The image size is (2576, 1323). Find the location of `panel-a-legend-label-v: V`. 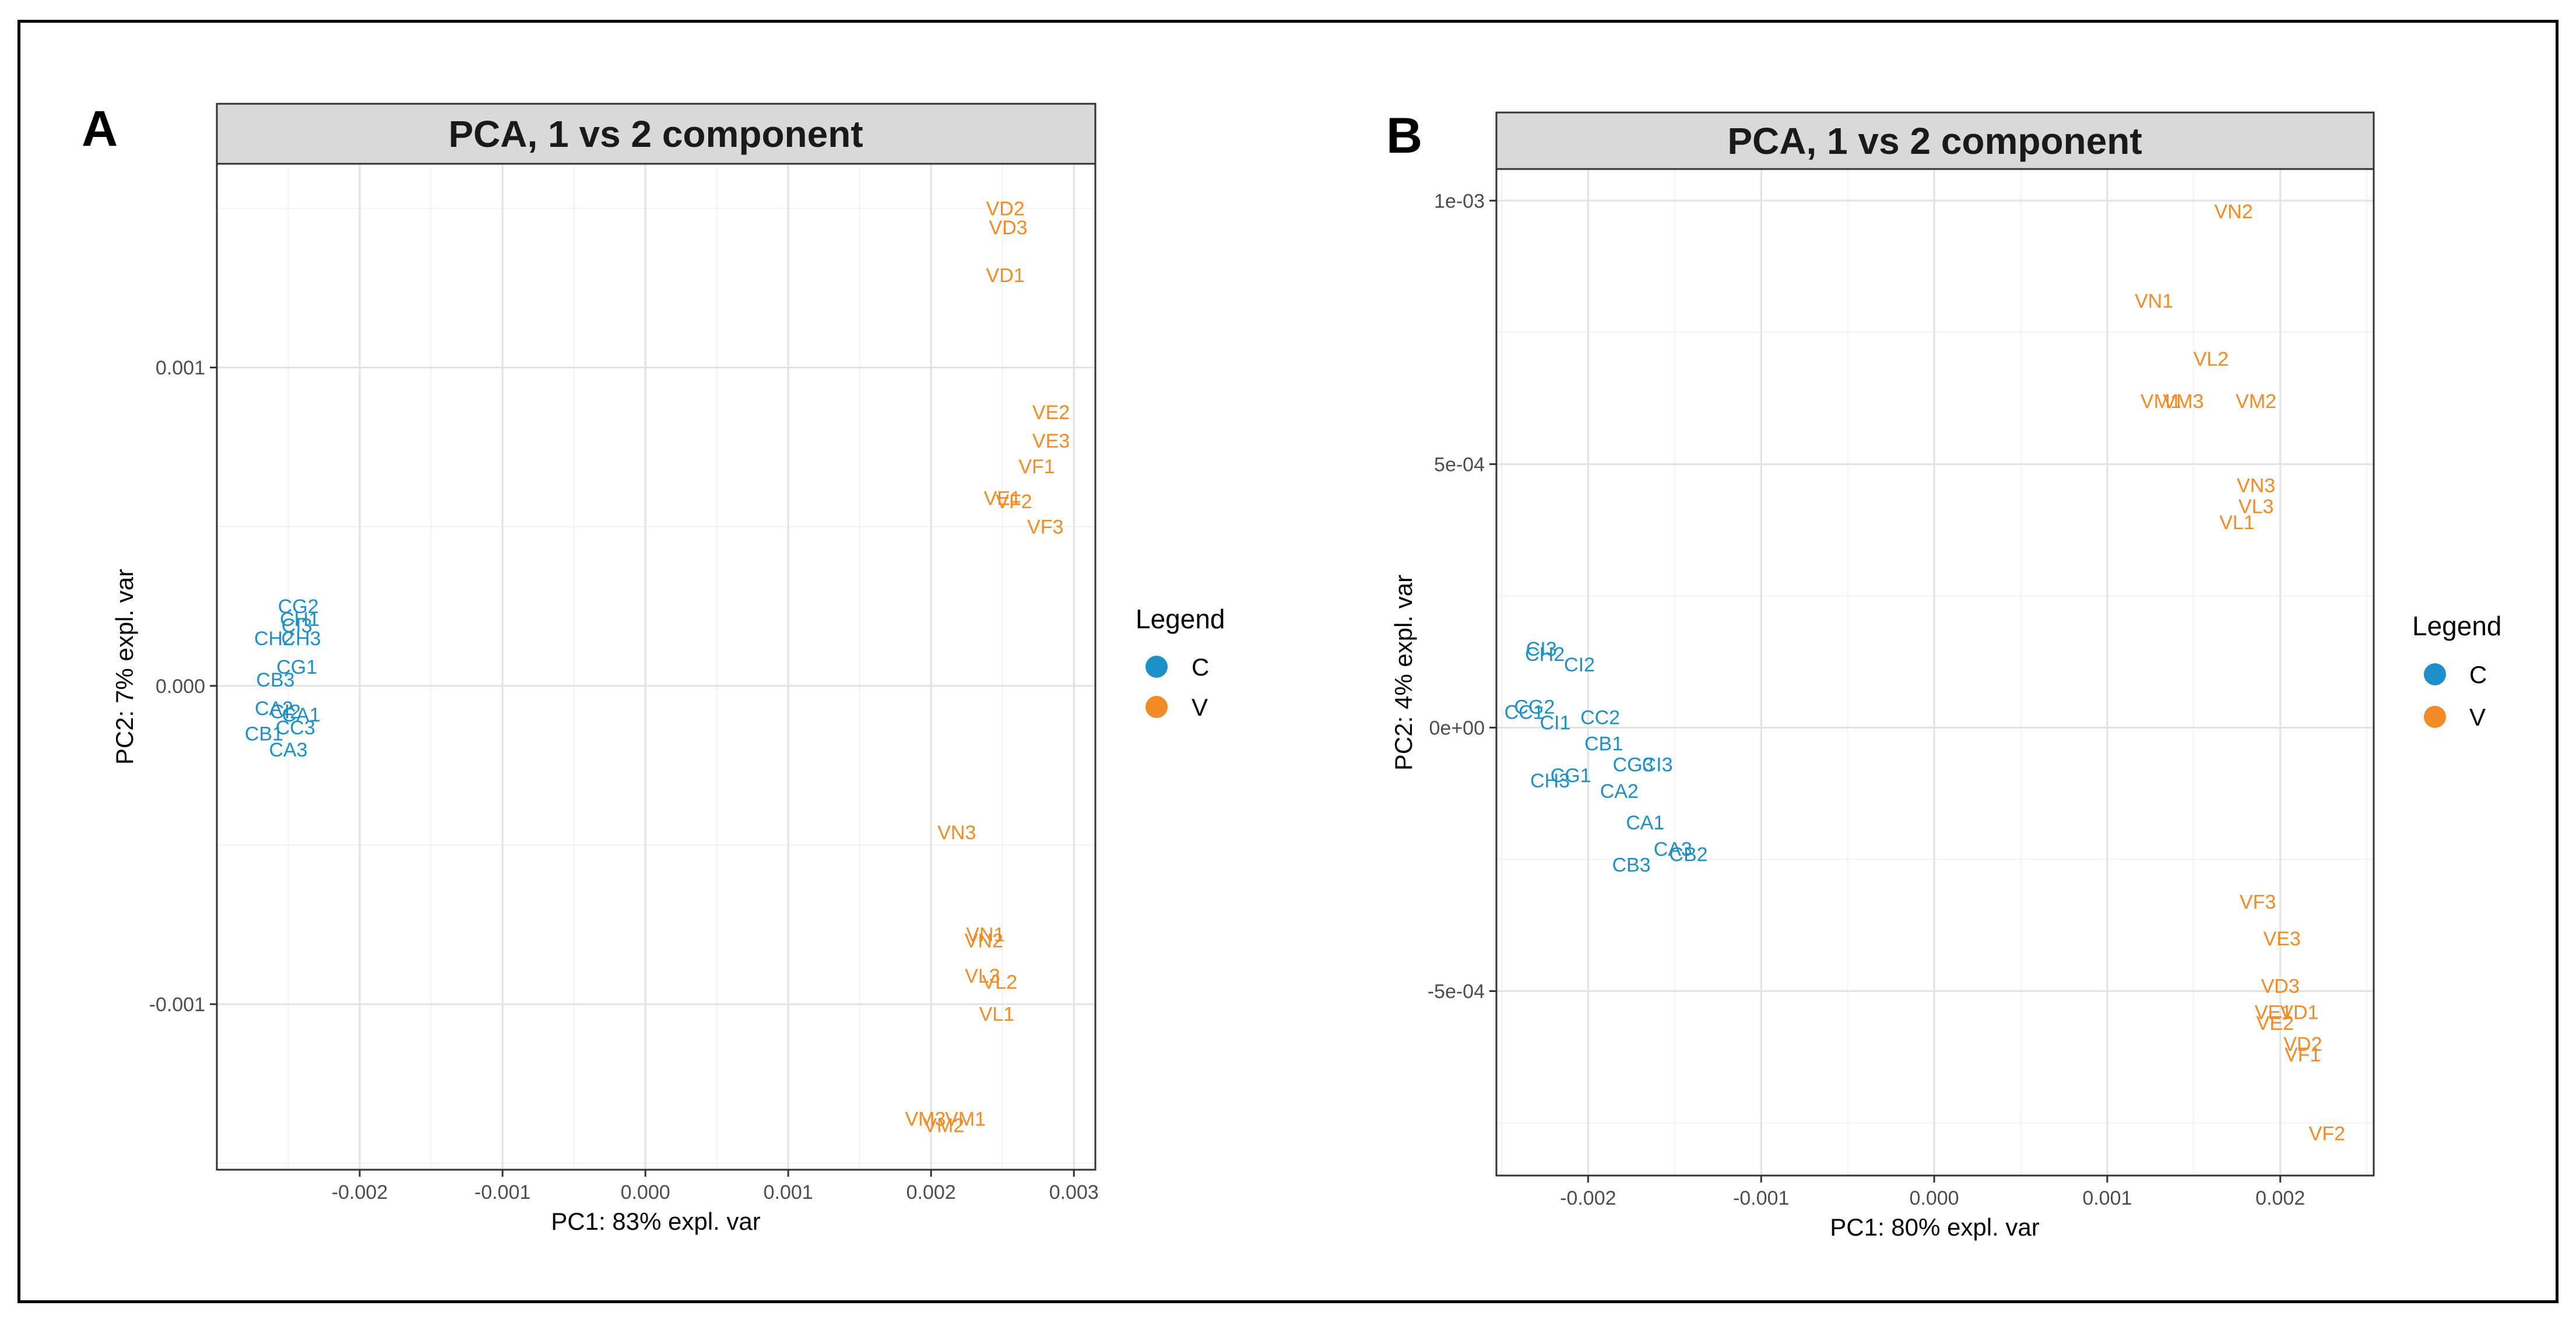

panel-a-legend-label-v: V is located at coordinates (1200, 707).